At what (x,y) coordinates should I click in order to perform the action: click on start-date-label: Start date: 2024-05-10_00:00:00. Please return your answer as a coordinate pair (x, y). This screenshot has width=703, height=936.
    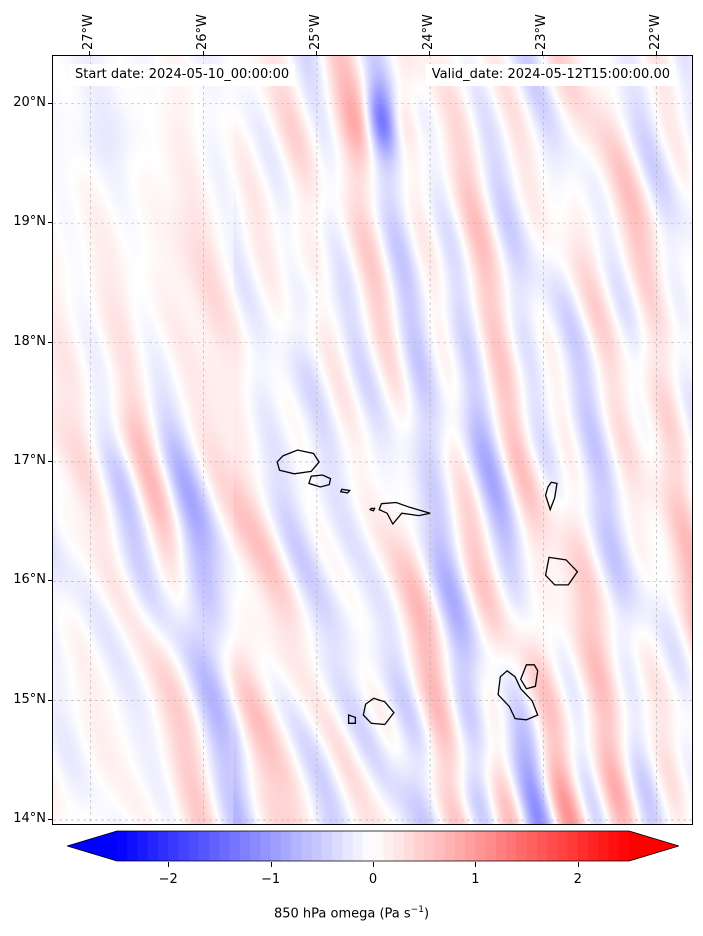
    Looking at the image, I should click on (182, 75).